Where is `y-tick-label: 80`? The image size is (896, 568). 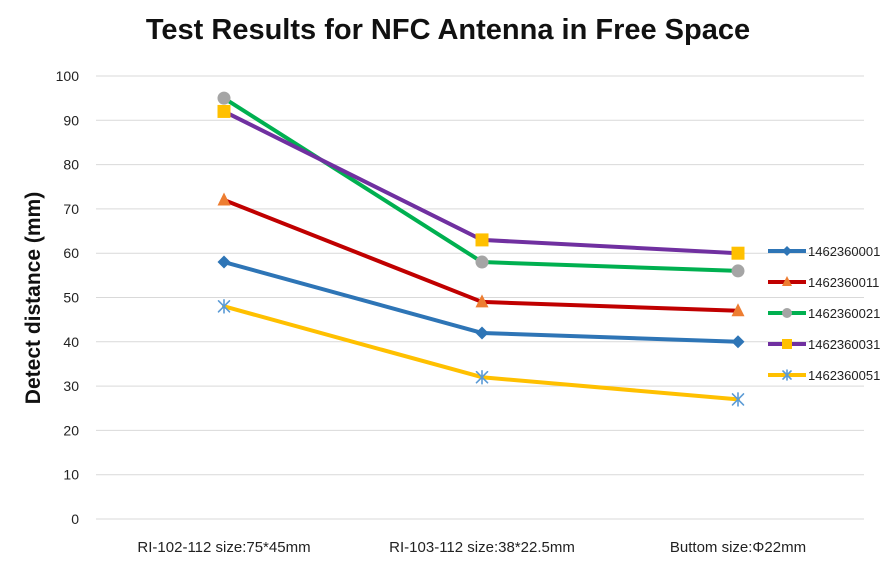
y-tick-label: 80 is located at coordinates (71, 165).